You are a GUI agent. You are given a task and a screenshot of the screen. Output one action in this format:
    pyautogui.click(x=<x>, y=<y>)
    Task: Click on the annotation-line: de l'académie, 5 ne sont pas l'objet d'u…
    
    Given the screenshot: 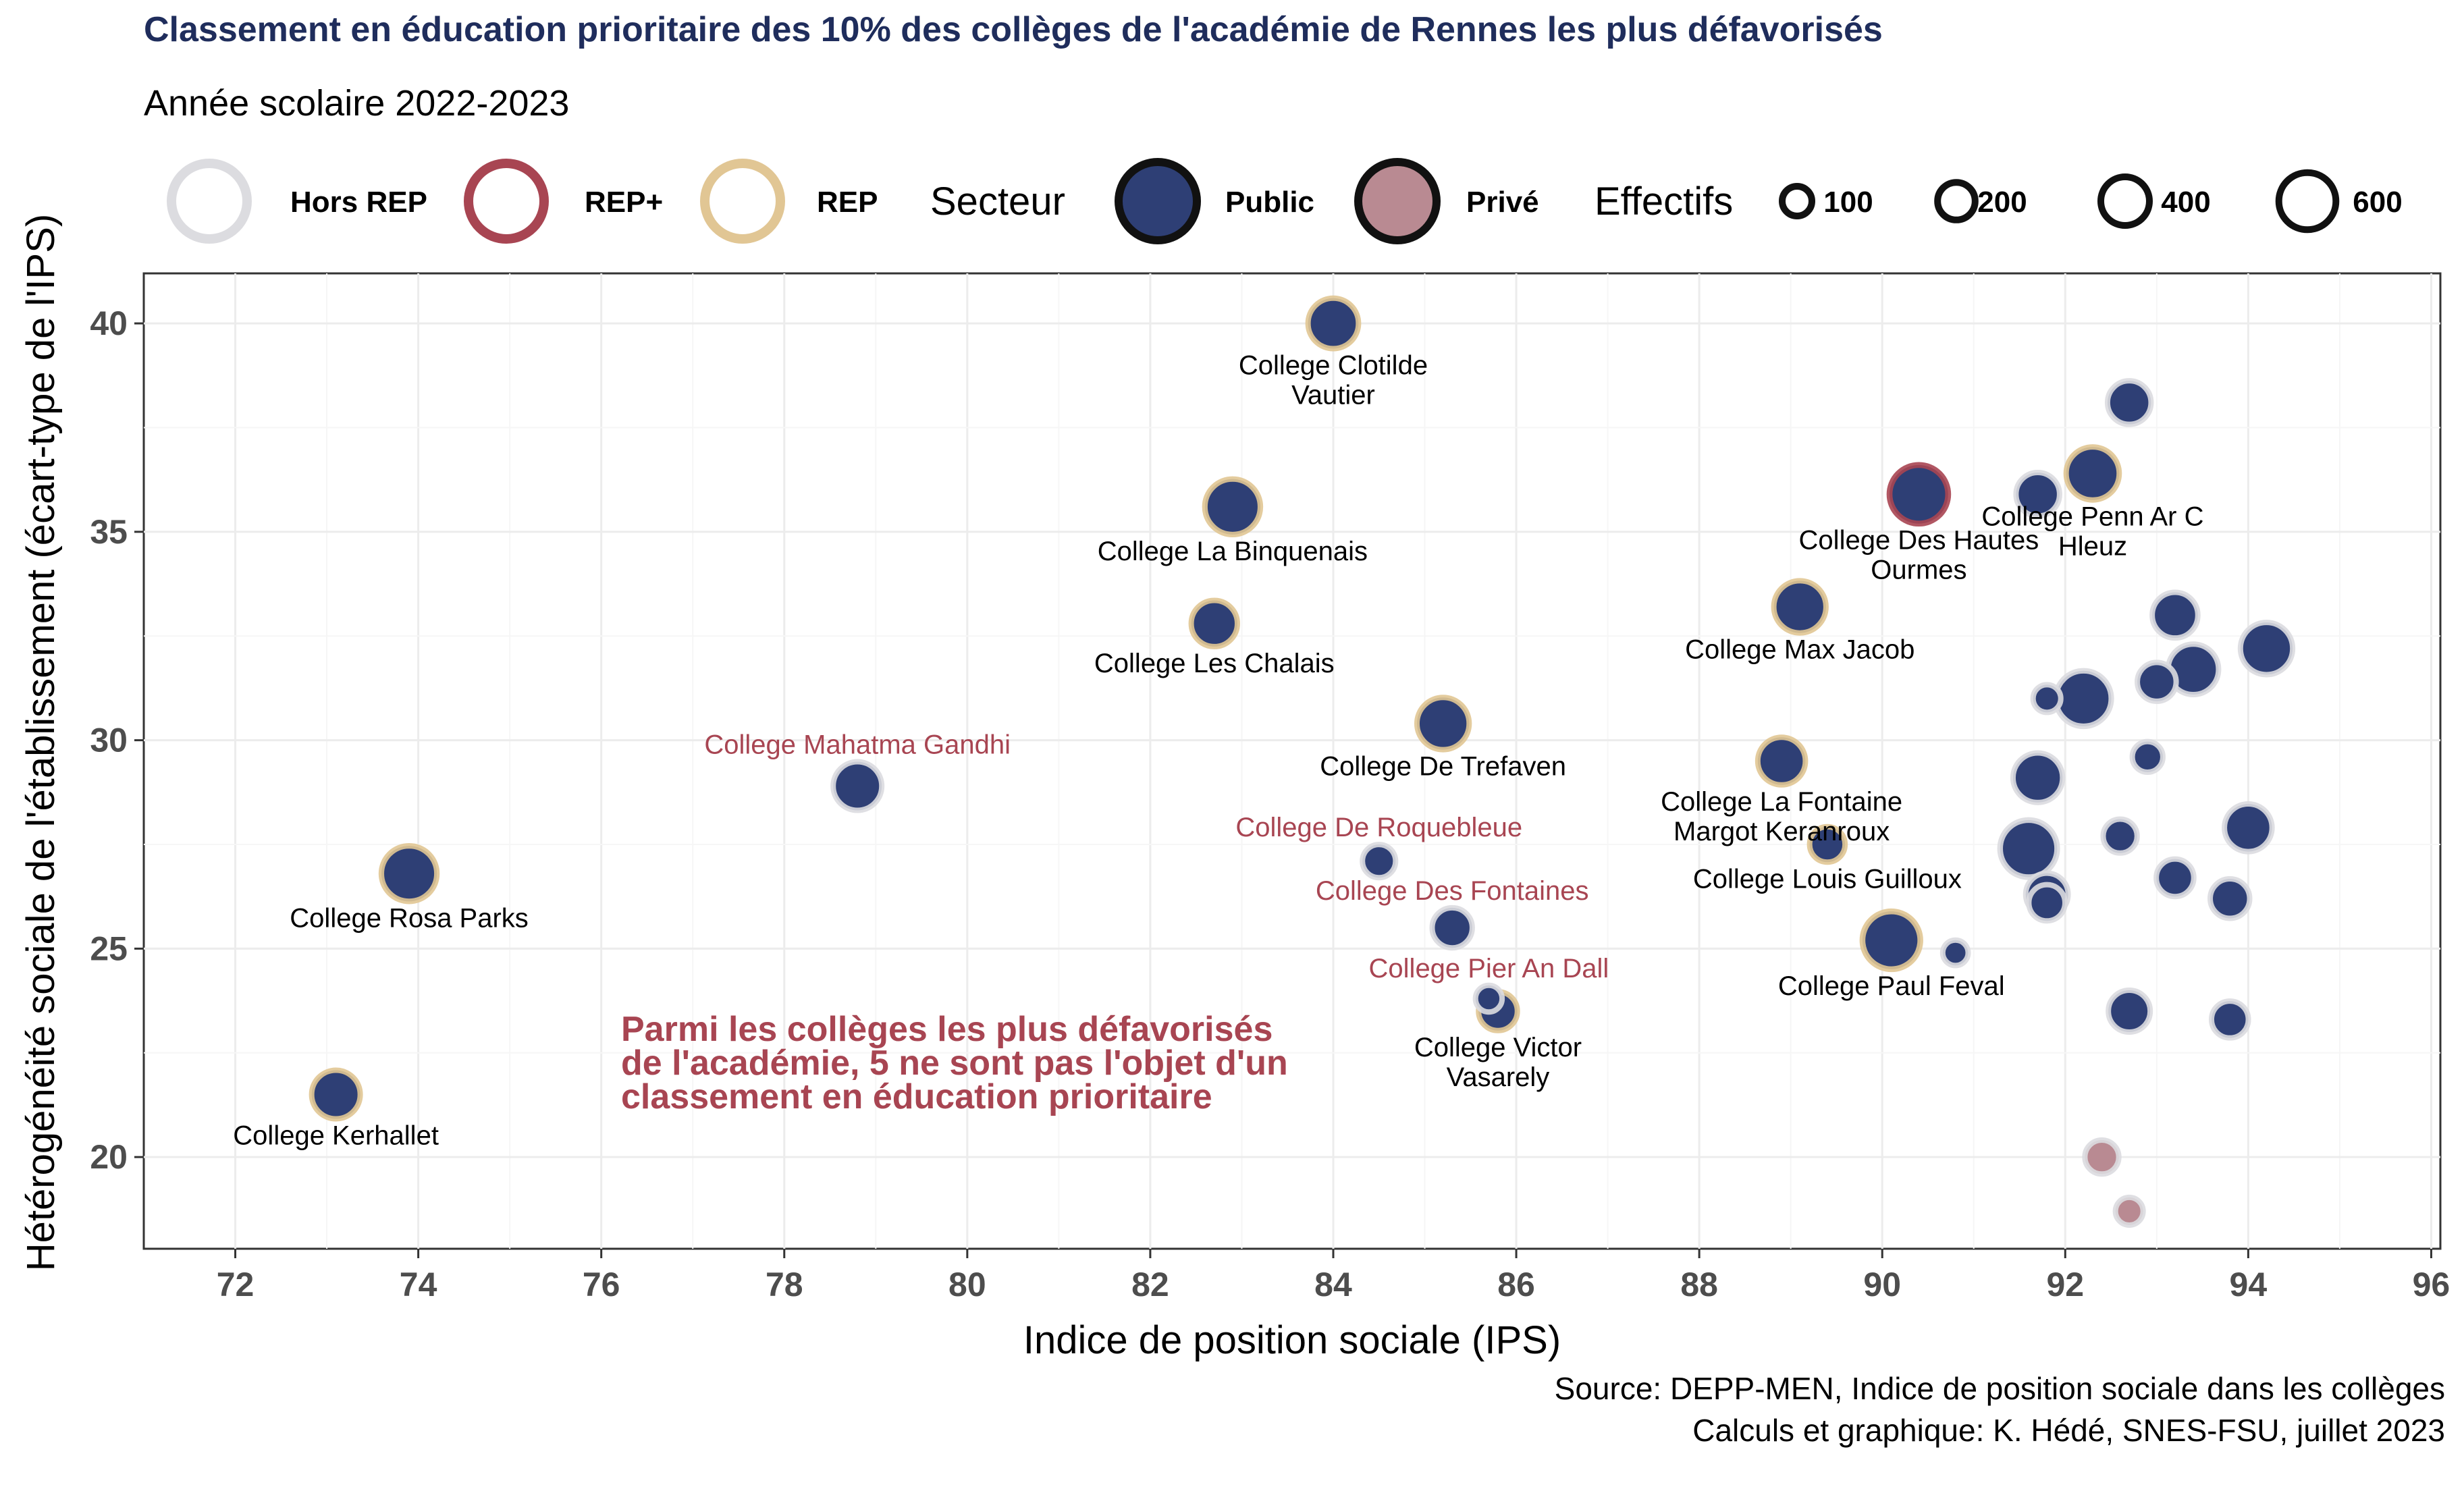 What is the action you would take?
    pyautogui.click(x=955, y=1063)
    